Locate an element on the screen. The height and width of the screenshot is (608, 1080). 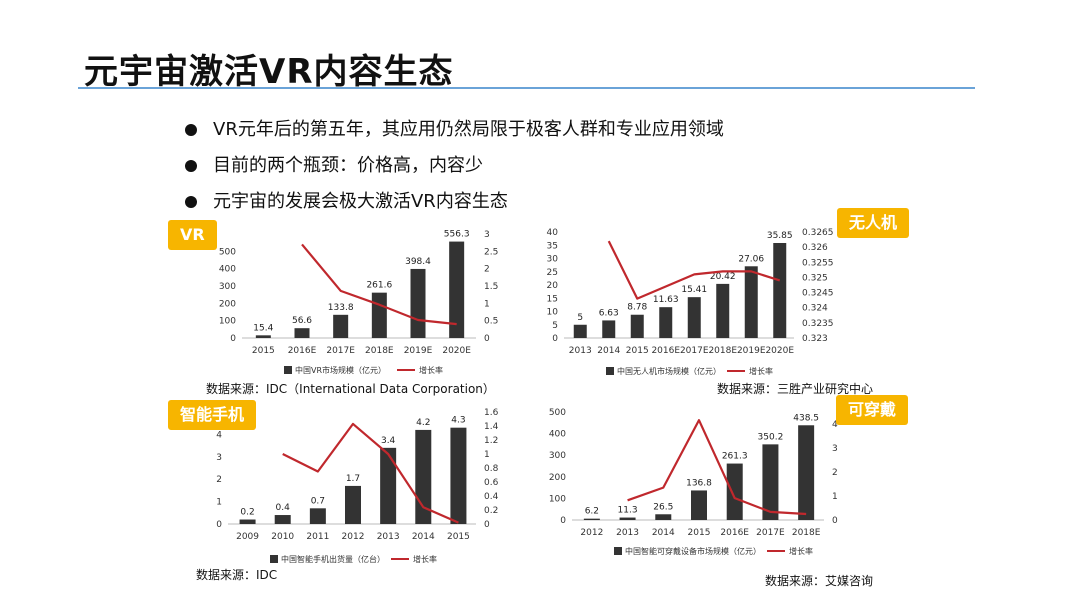
y-left-tick-label: 30 is located at coordinates (553, 260).